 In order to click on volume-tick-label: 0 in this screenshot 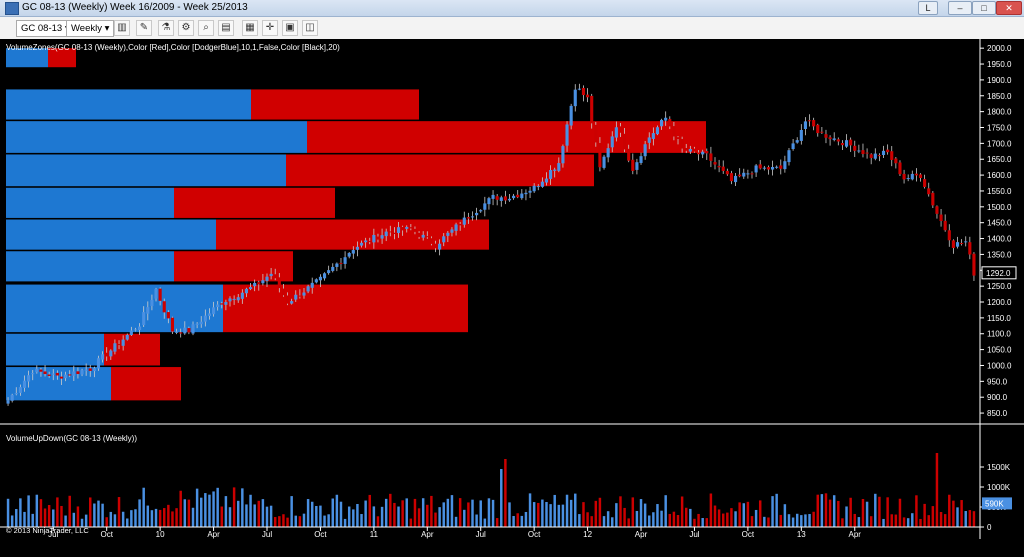, I will do `click(989, 527)`.